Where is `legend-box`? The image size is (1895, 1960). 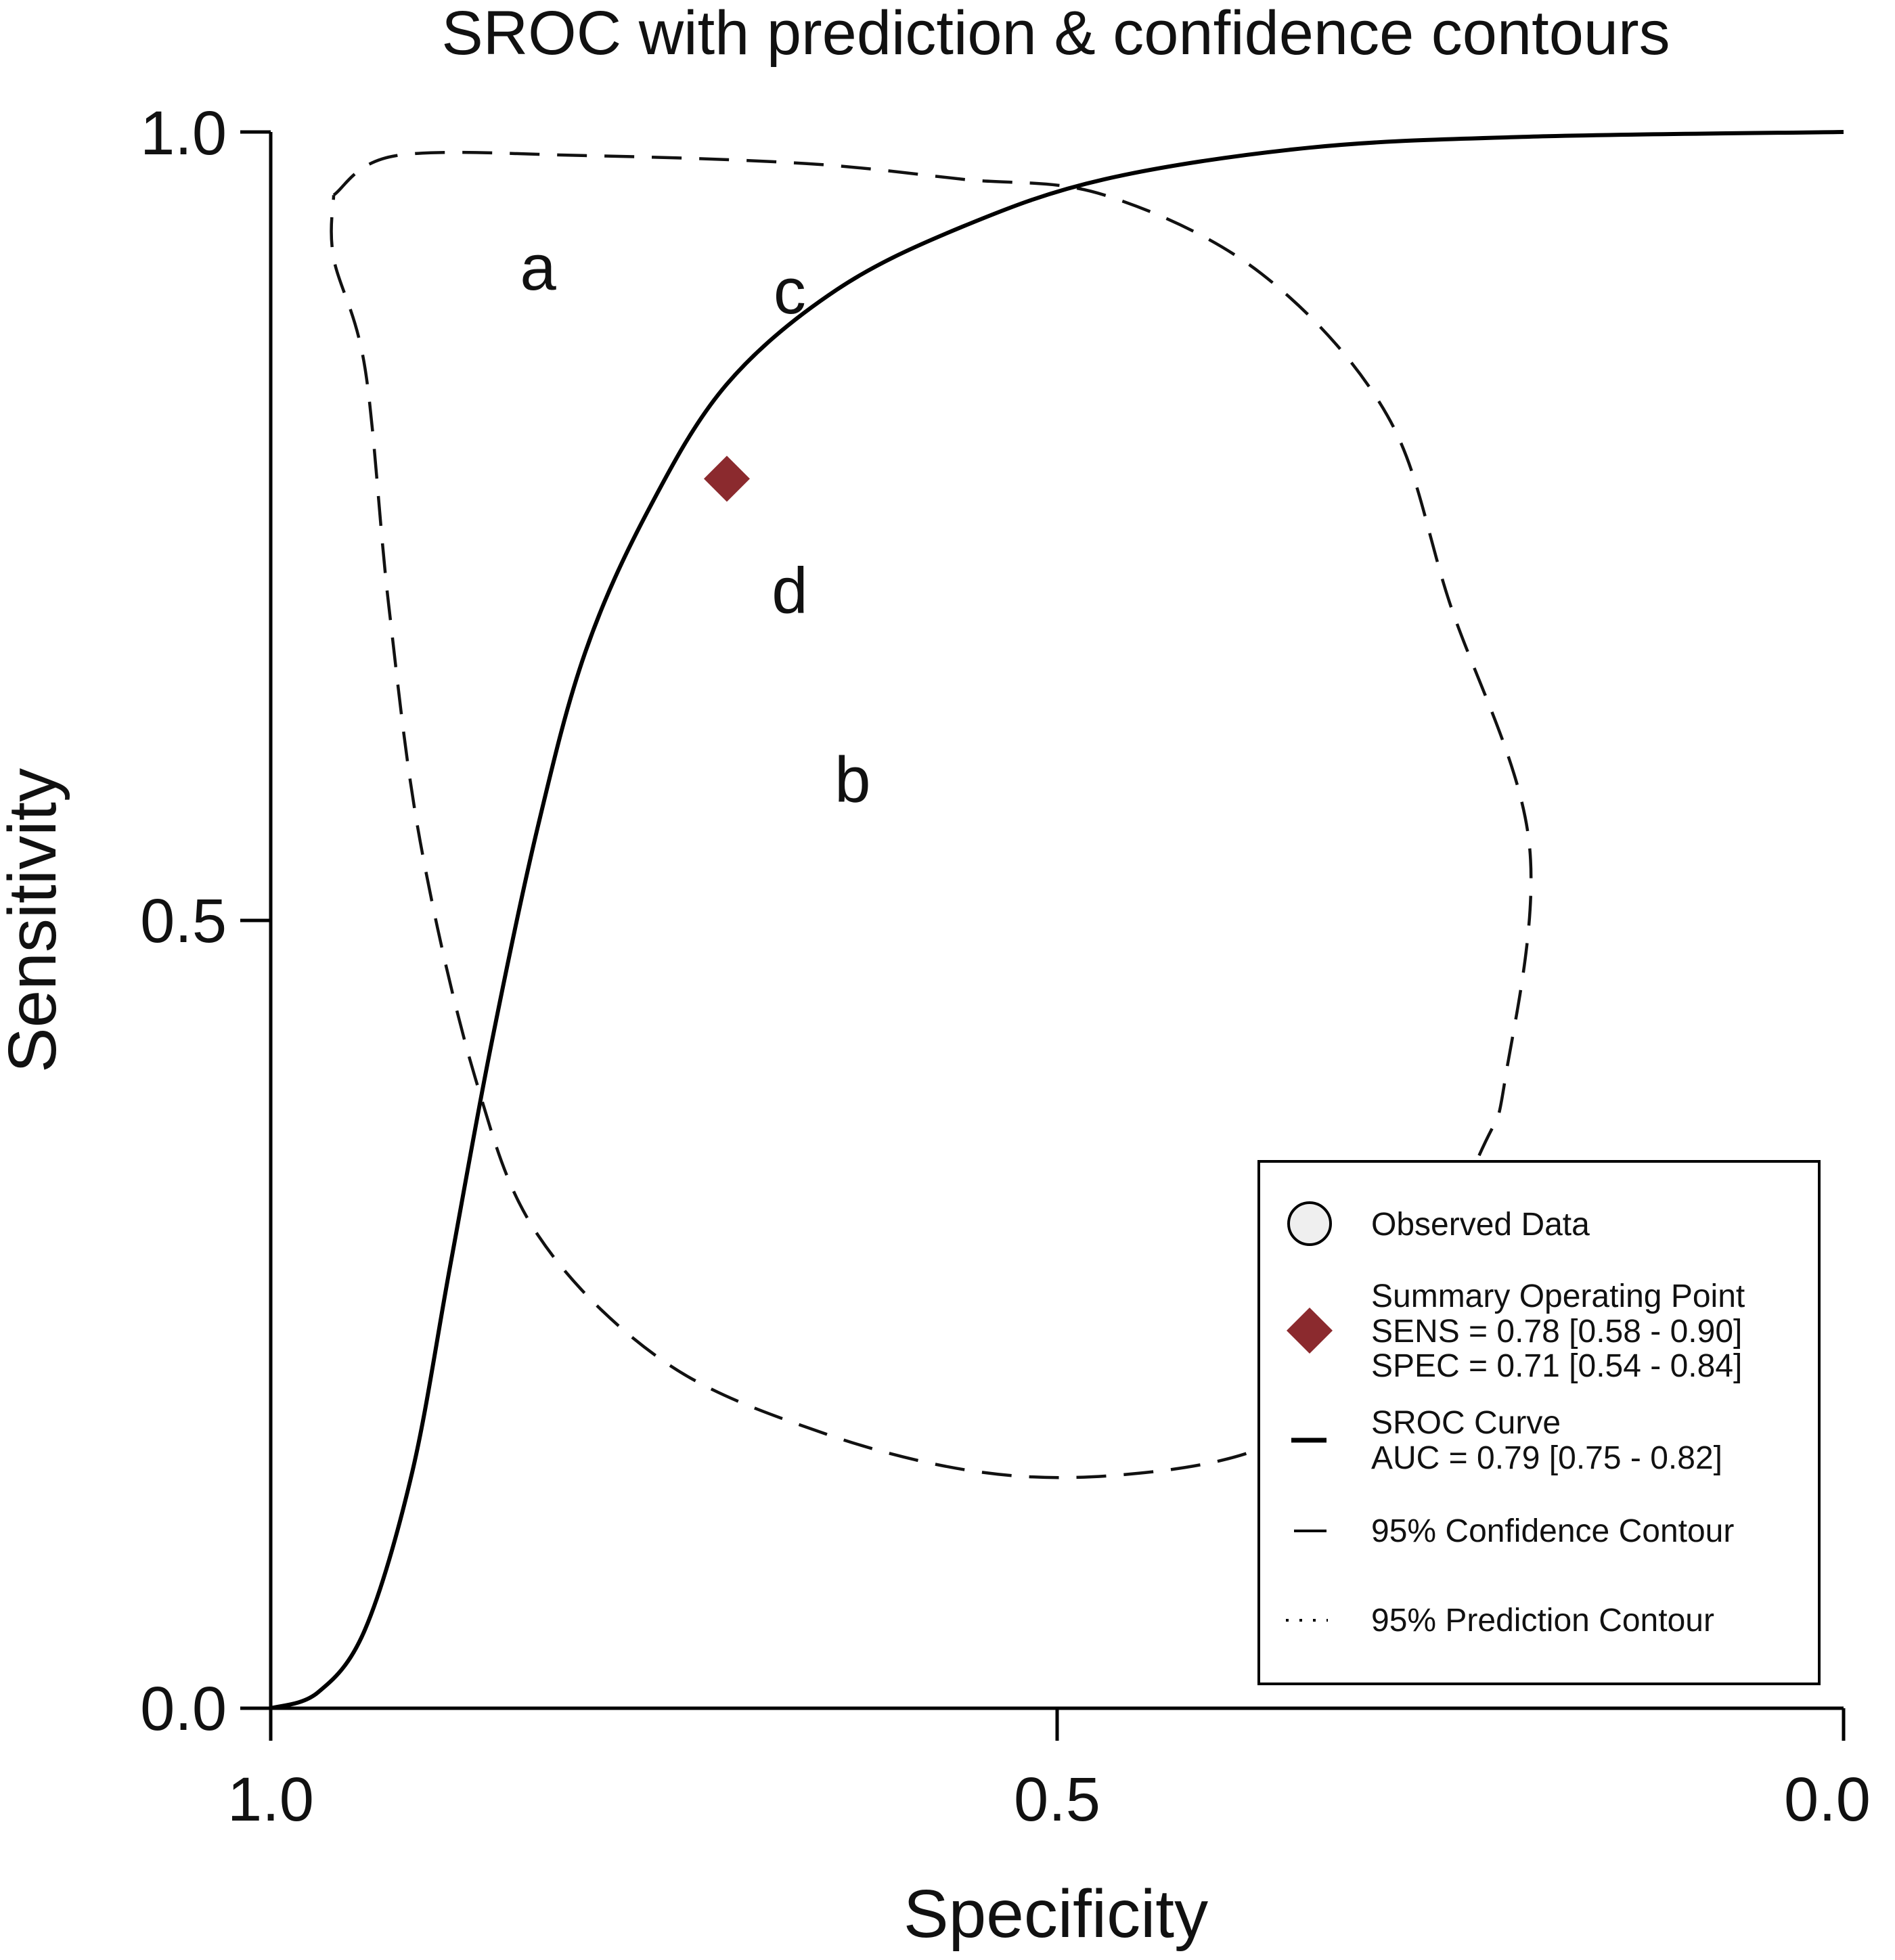 legend-box is located at coordinates (1539, 1422).